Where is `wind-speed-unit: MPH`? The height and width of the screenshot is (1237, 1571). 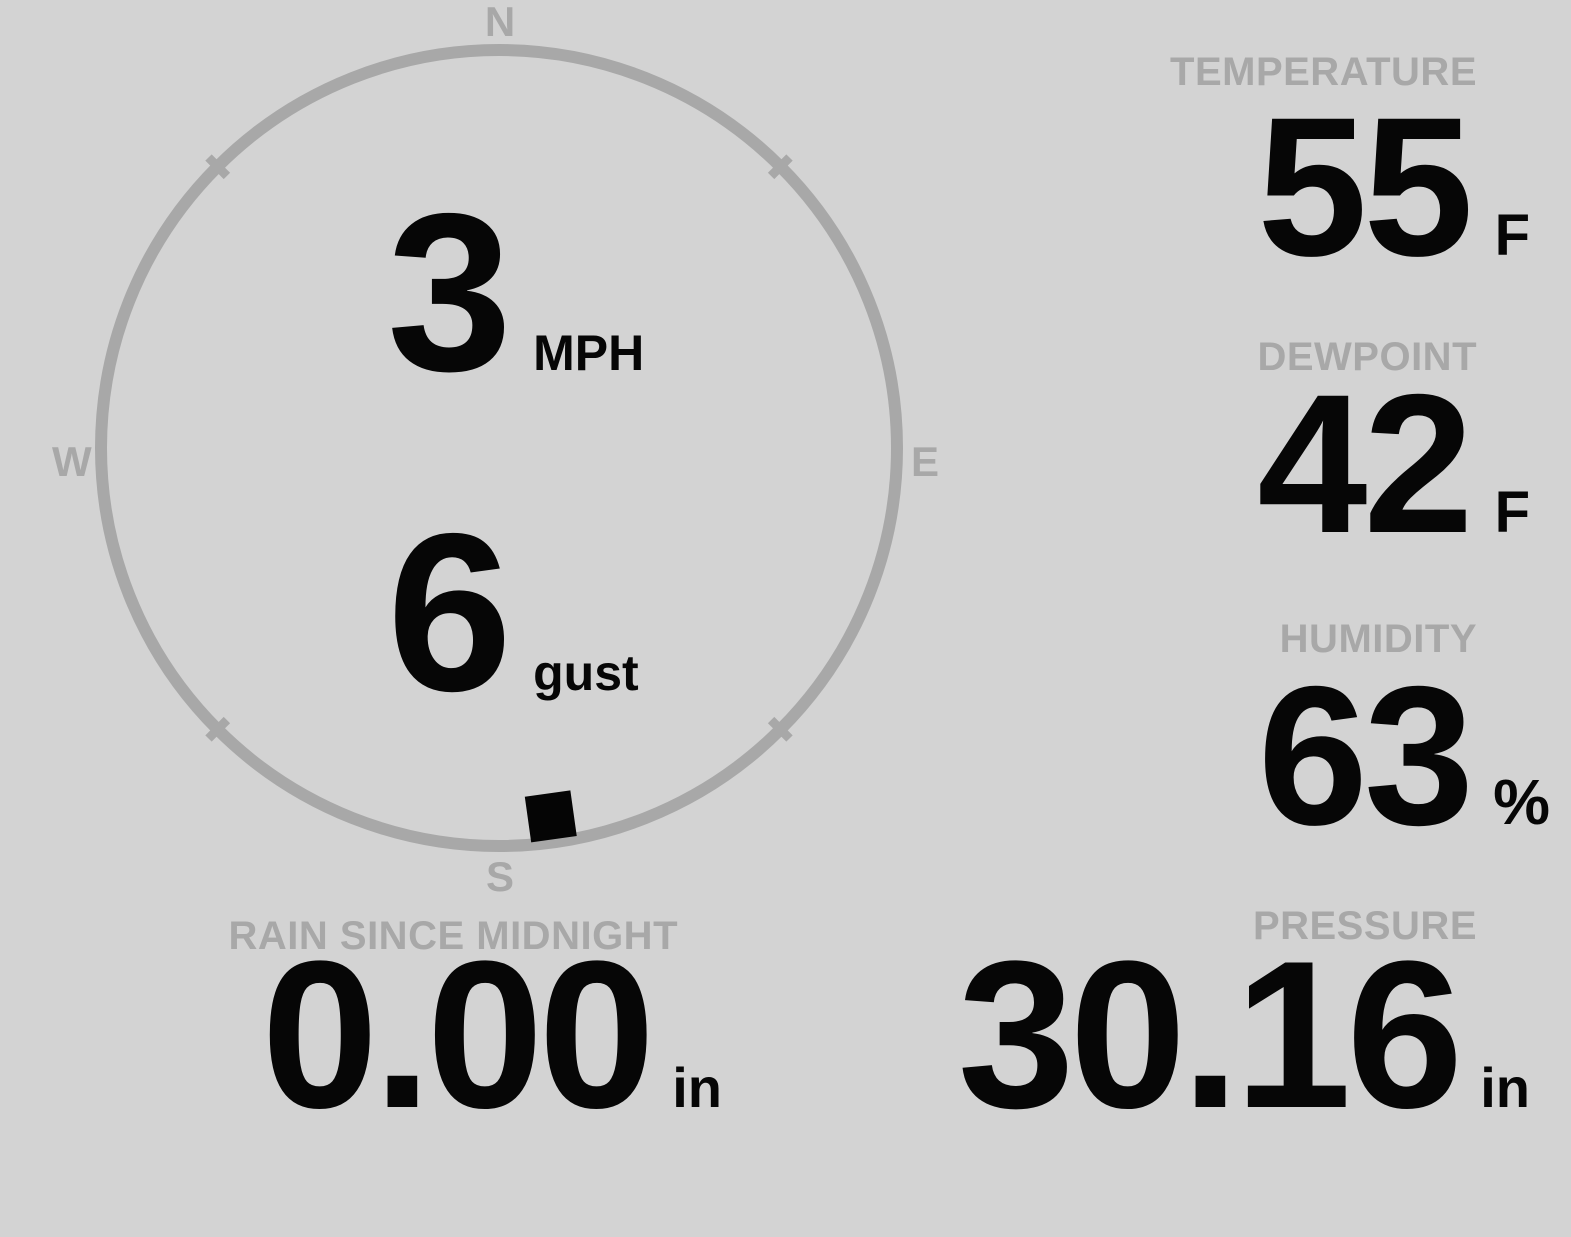
wind-speed-unit: MPH is located at coordinates (589, 353).